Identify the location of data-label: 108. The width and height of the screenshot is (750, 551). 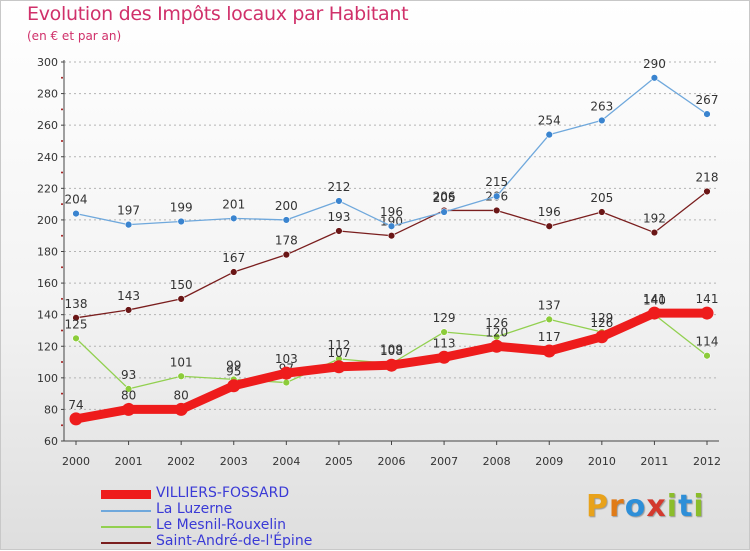
(391, 351).